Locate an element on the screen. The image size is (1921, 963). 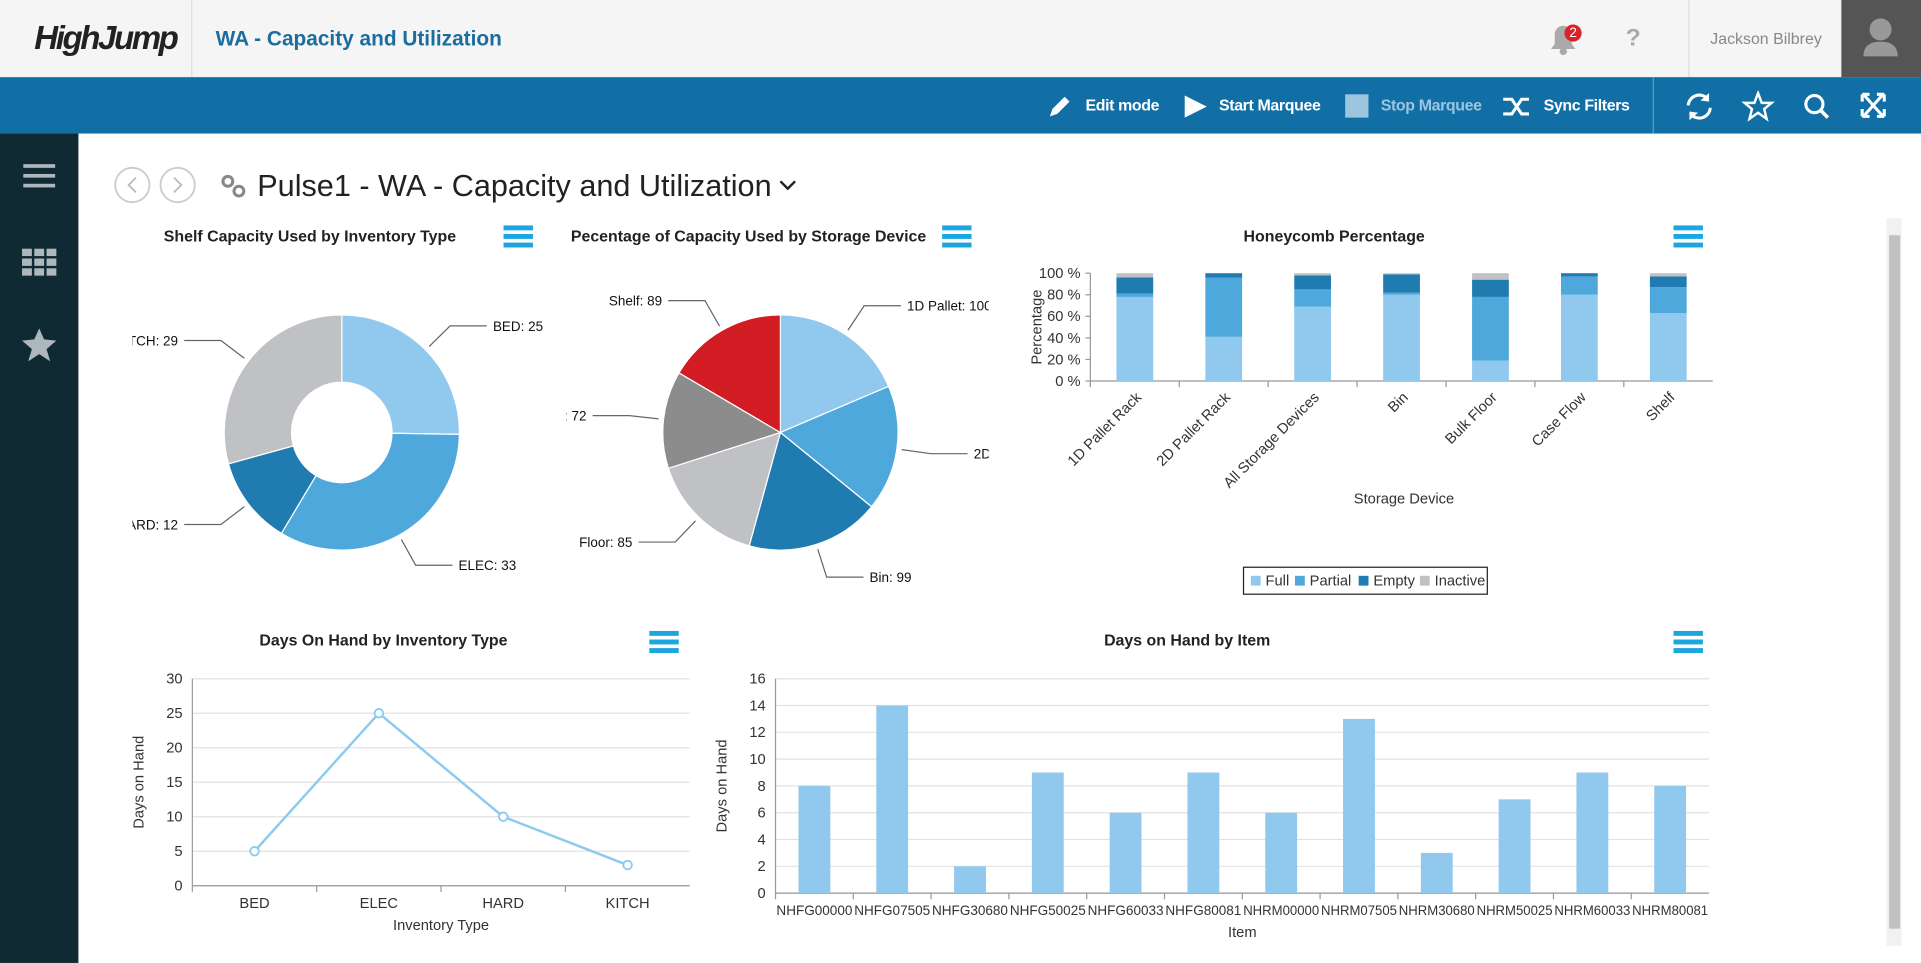
data-label: ELEC: 33 is located at coordinates (488, 565).